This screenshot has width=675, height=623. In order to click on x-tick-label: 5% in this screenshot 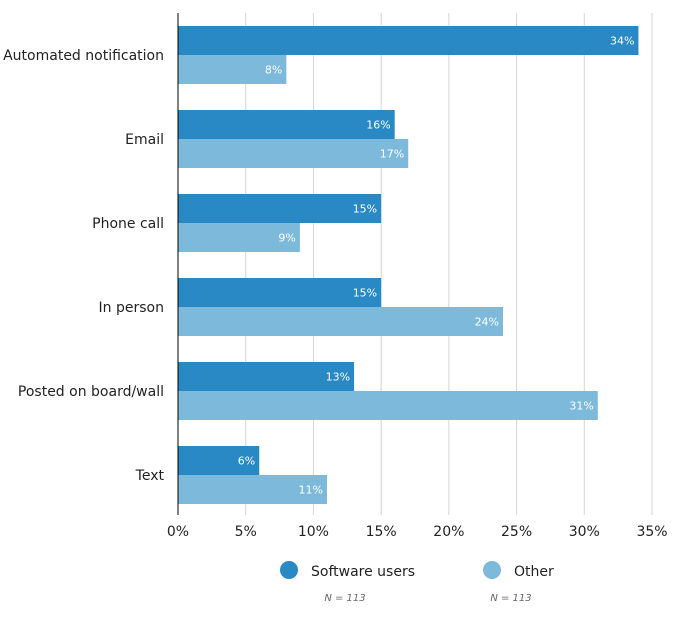, I will do `click(246, 532)`.